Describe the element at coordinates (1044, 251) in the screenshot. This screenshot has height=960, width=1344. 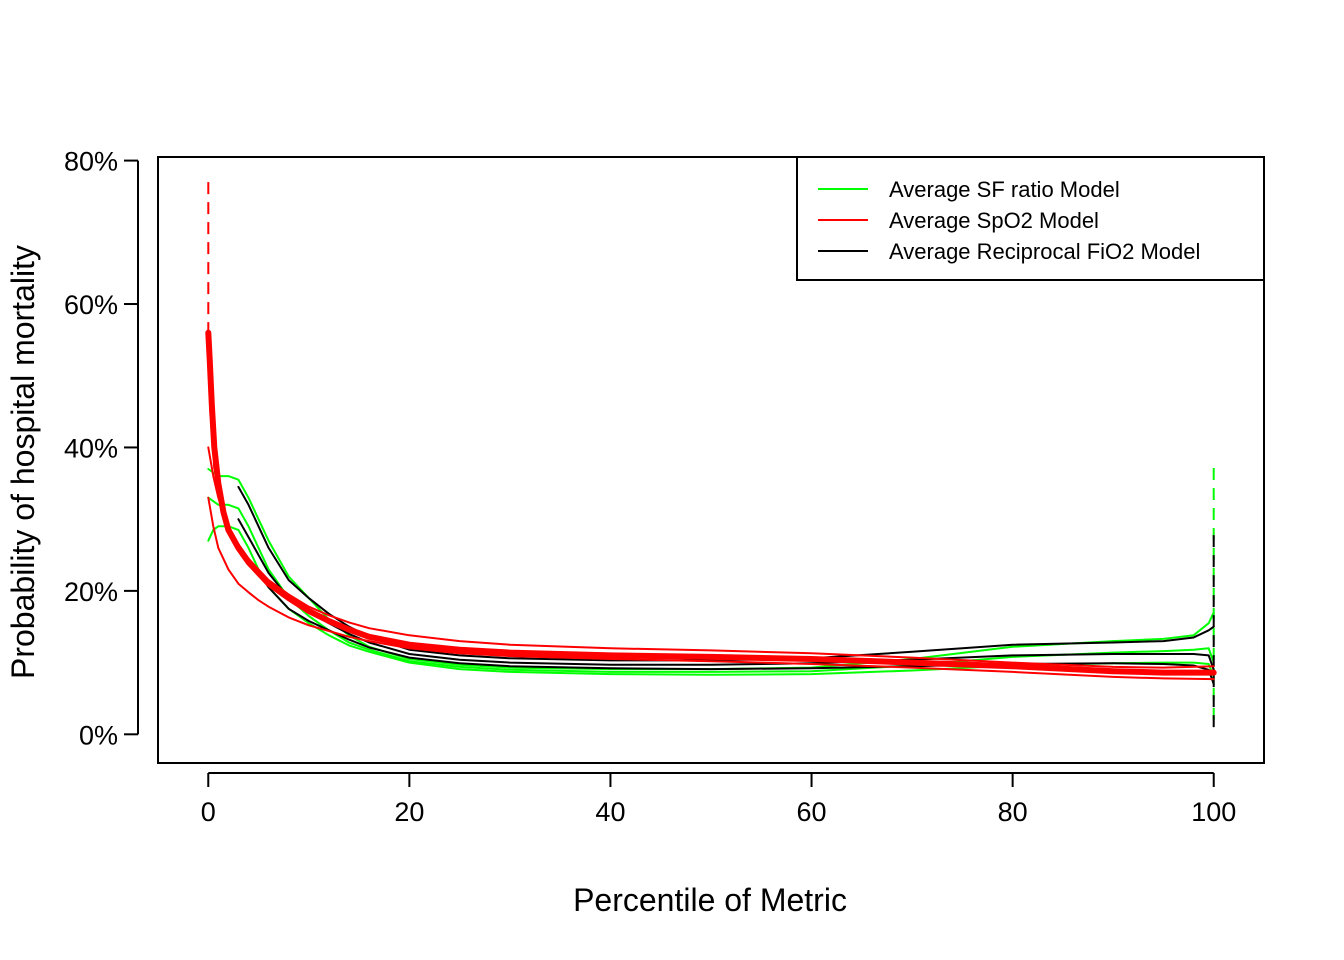
I see `legend-label: Average Reciprocal FiO2 Model` at that location.